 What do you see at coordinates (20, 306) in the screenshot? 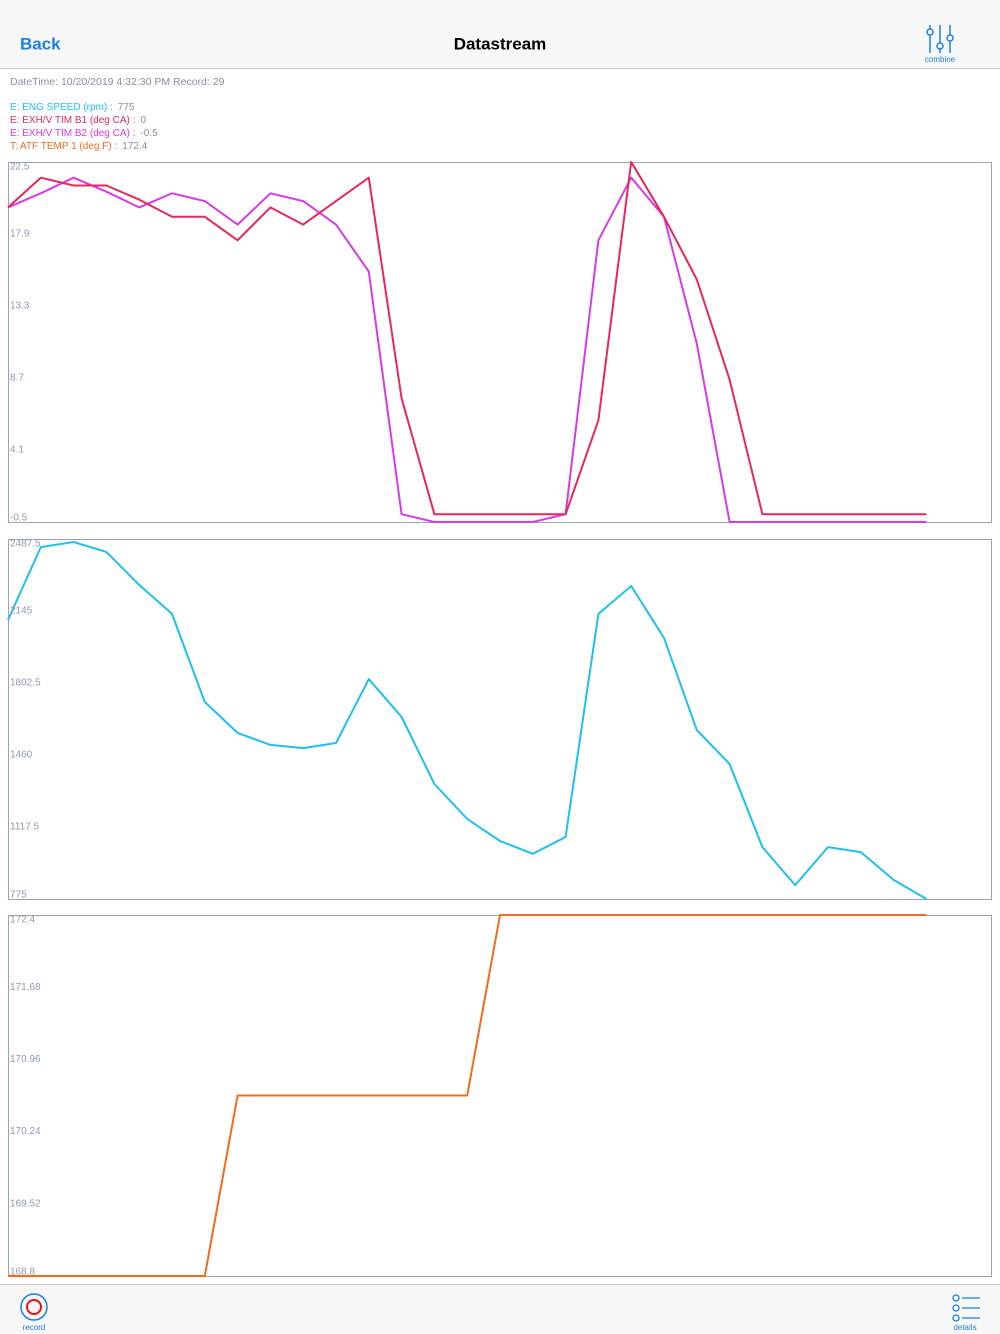
I see `y-tick-label: 13.3` at bounding box center [20, 306].